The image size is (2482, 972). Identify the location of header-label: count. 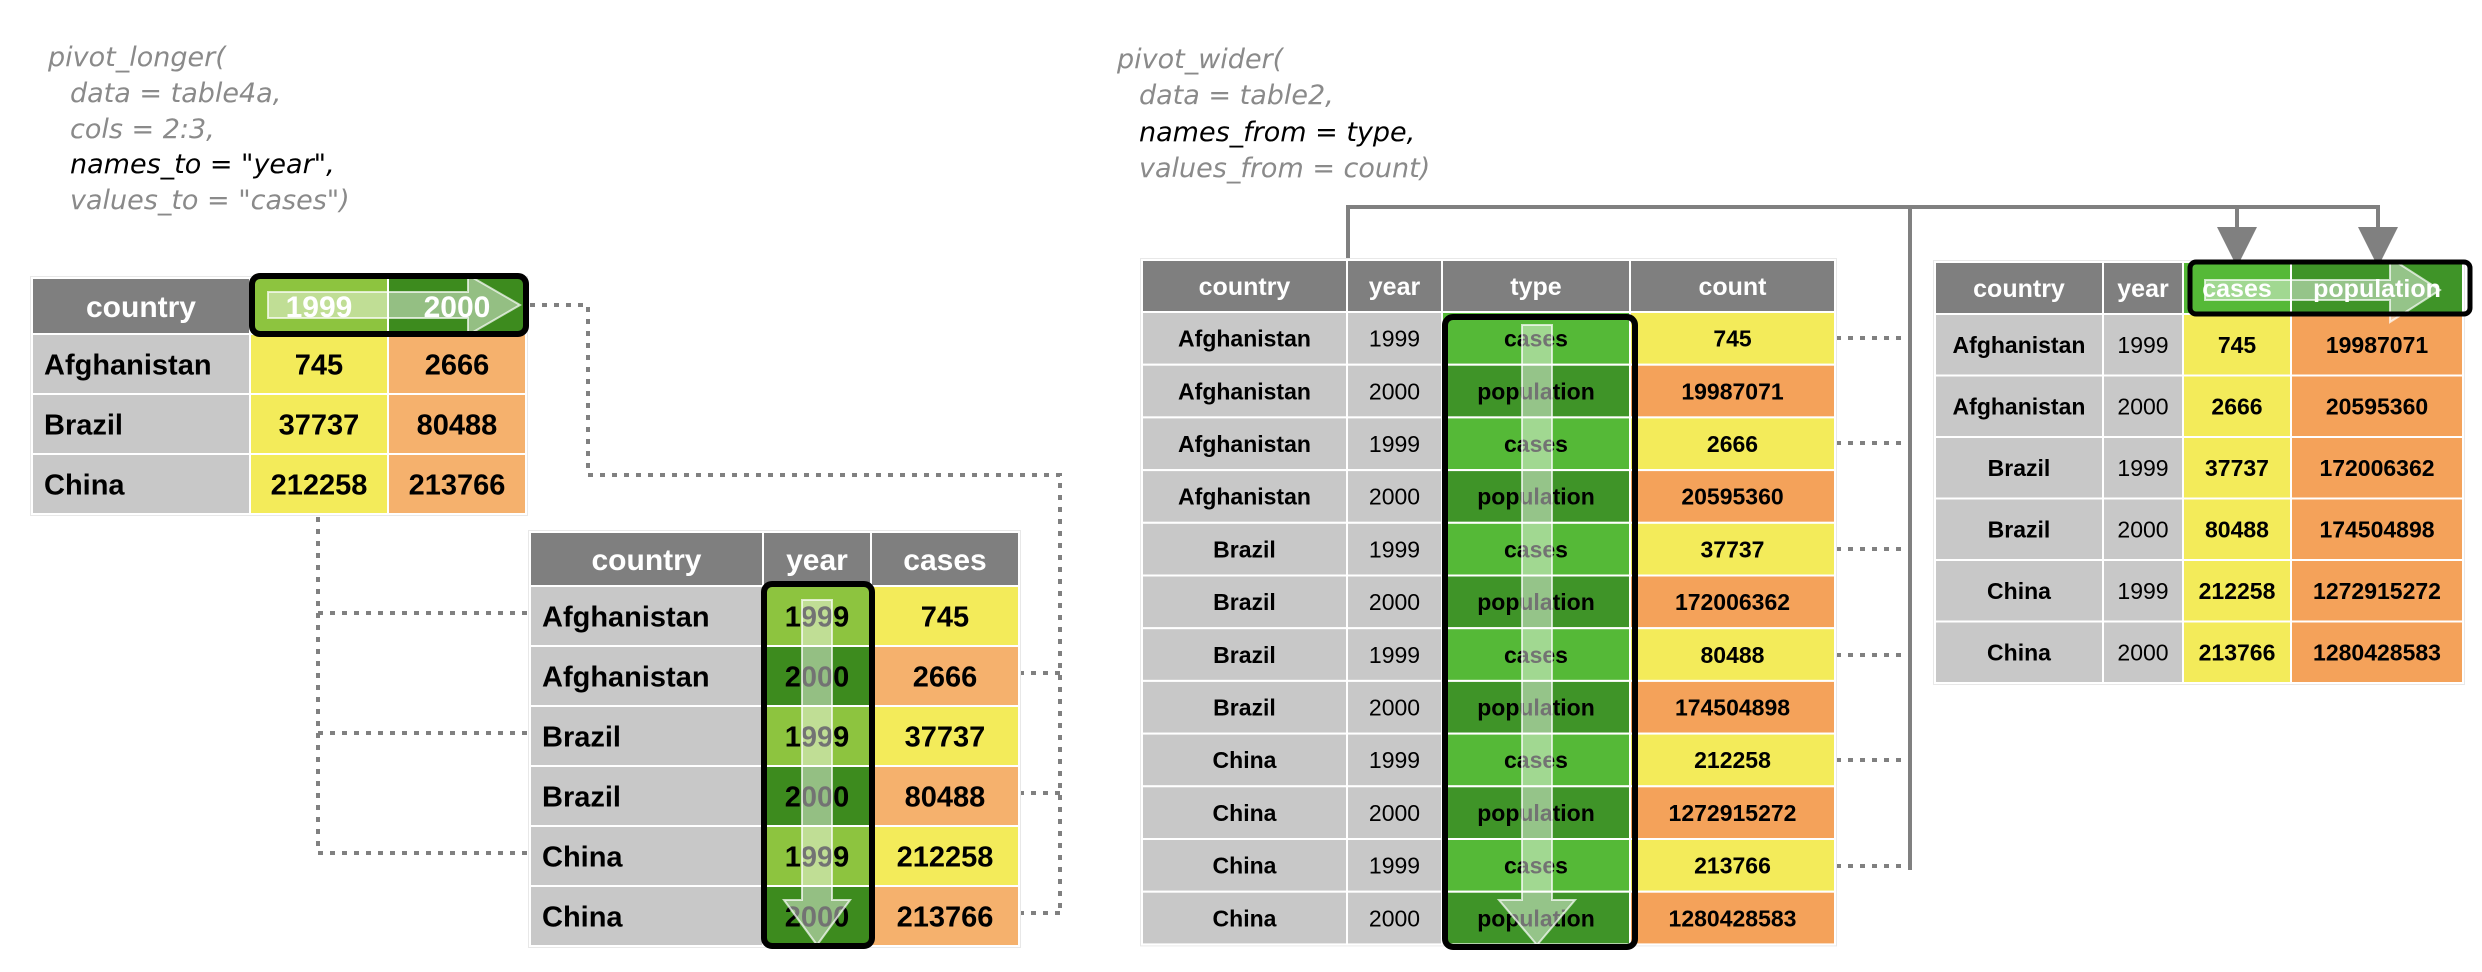
(1732, 287).